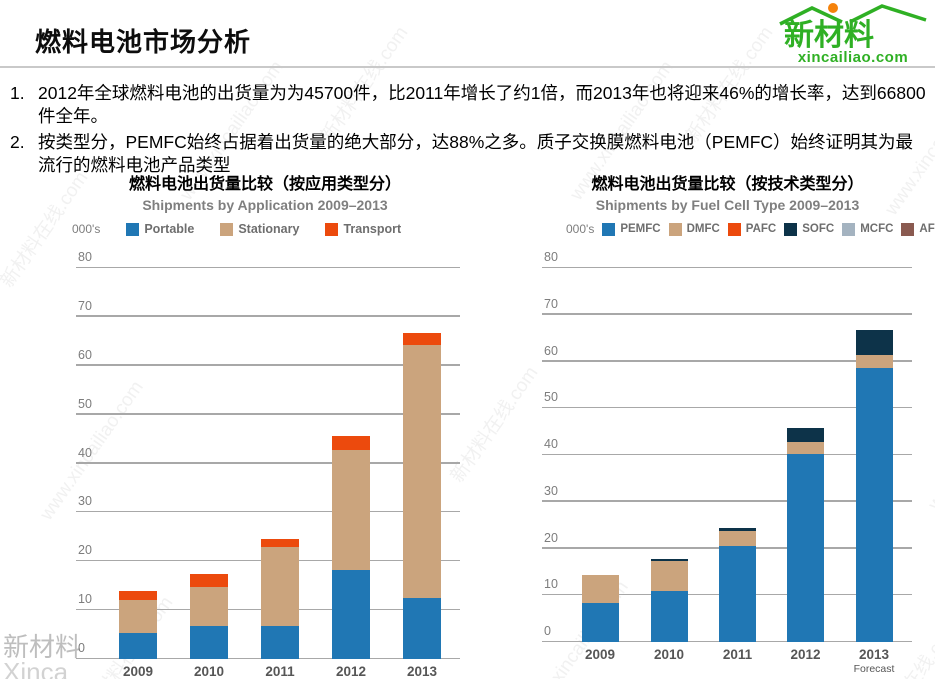 The width and height of the screenshot is (935, 679). I want to click on bar-segment-2009-transport, so click(138, 596).